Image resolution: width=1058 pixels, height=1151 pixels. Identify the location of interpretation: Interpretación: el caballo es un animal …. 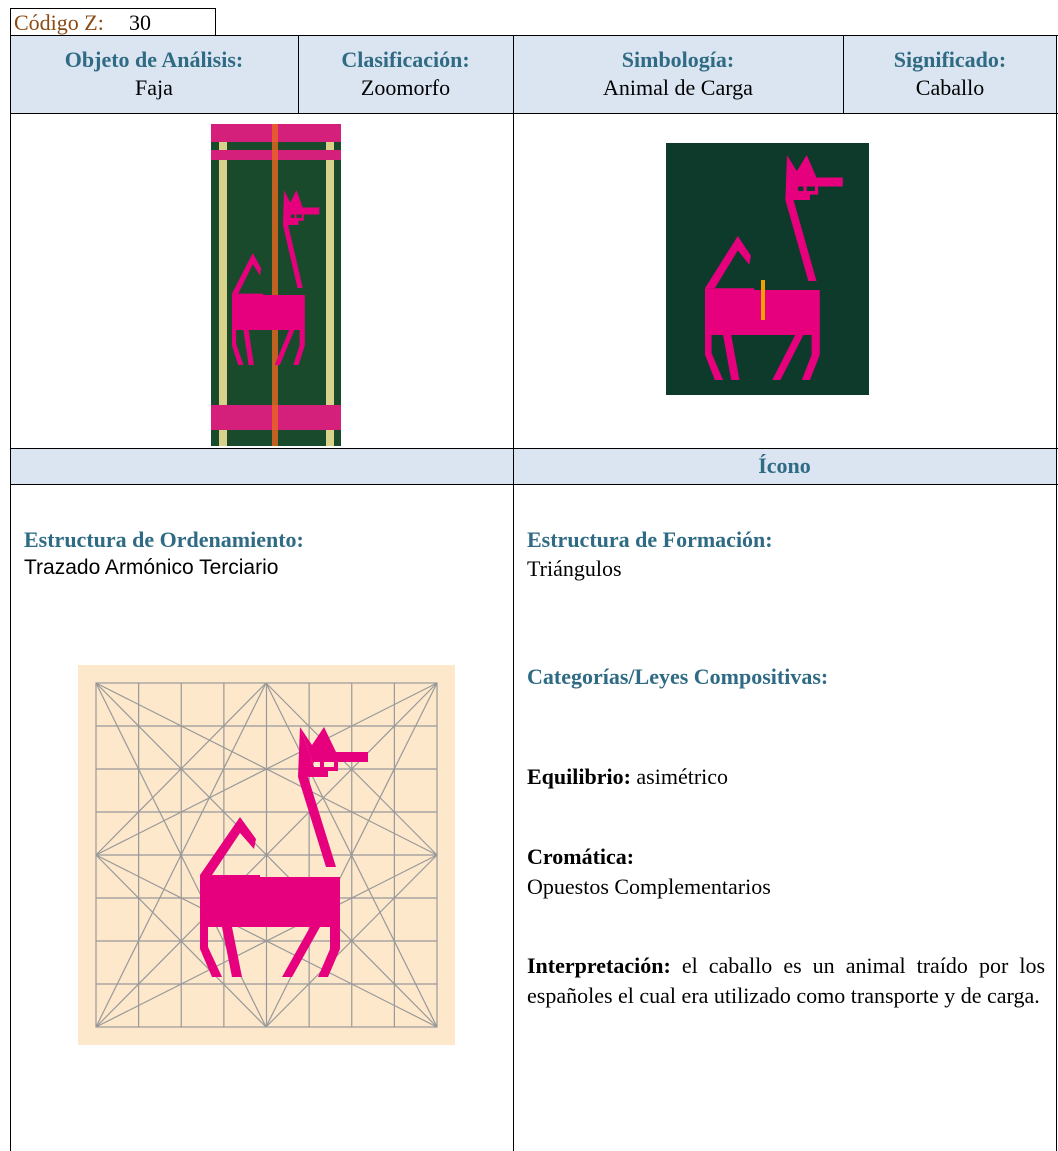
(786, 981).